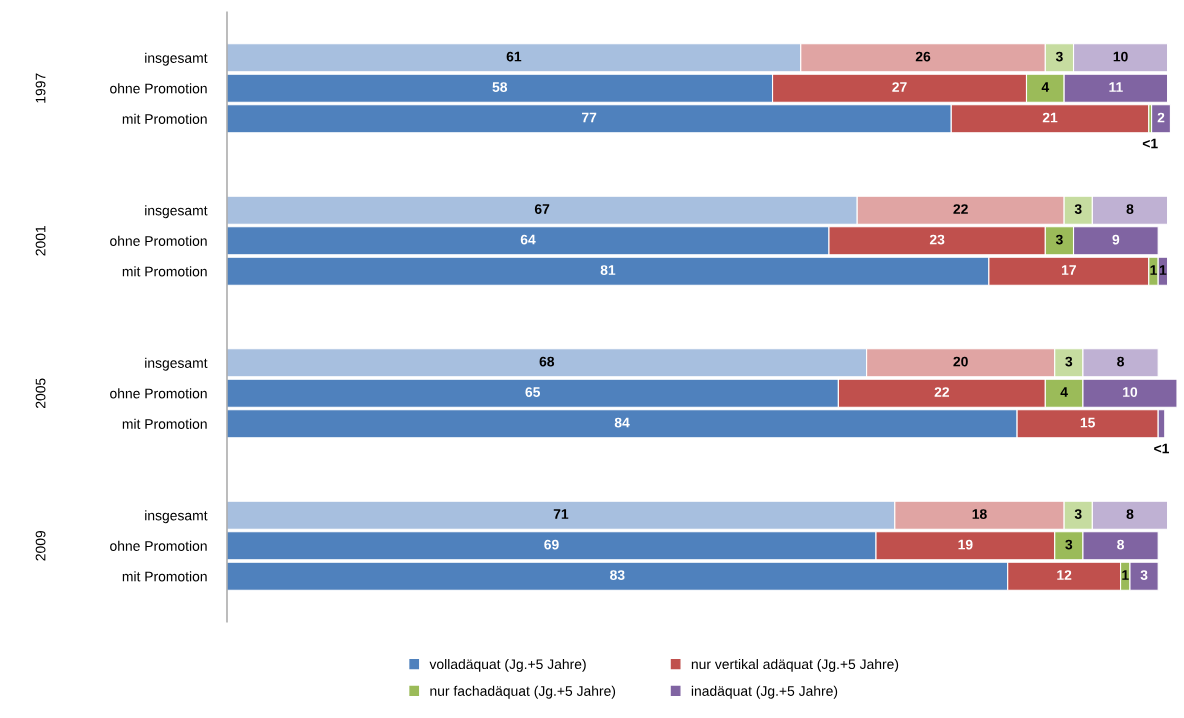 Image resolution: width=1184 pixels, height=718 pixels. Describe the element at coordinates (1050, 117) in the screenshot. I see `data-label: 21` at that location.